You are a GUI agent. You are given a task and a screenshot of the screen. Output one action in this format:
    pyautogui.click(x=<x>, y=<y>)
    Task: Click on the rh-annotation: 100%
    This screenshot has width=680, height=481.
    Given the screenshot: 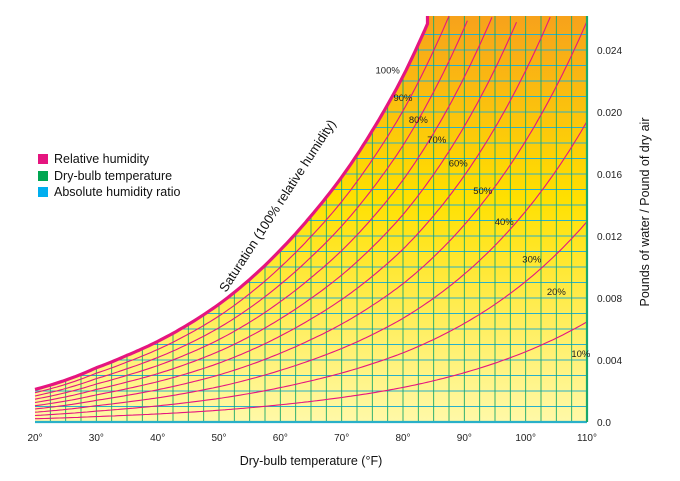 What is the action you would take?
    pyautogui.click(x=388, y=70)
    